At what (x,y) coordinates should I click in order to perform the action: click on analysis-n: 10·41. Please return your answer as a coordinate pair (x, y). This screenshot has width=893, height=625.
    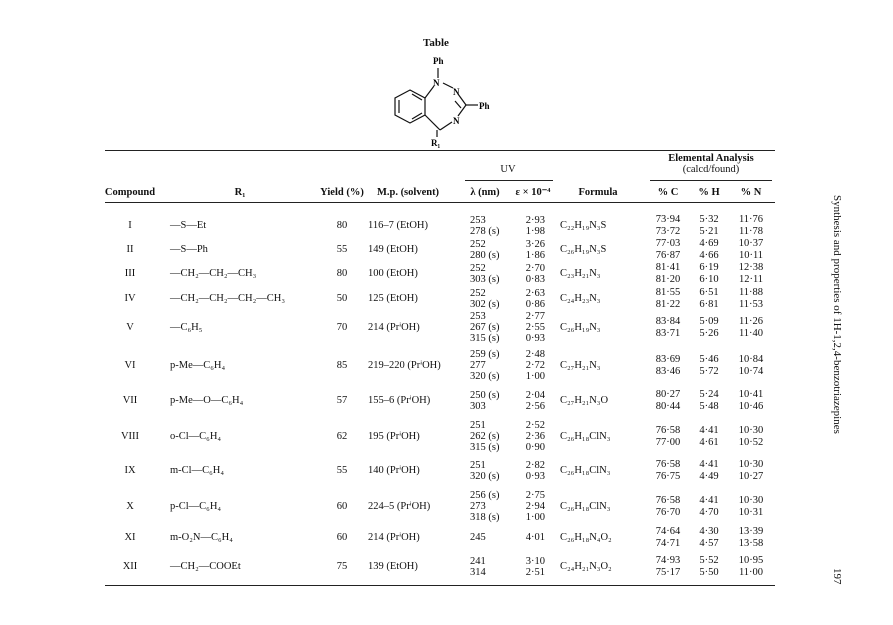
    Looking at the image, I should click on (751, 394).